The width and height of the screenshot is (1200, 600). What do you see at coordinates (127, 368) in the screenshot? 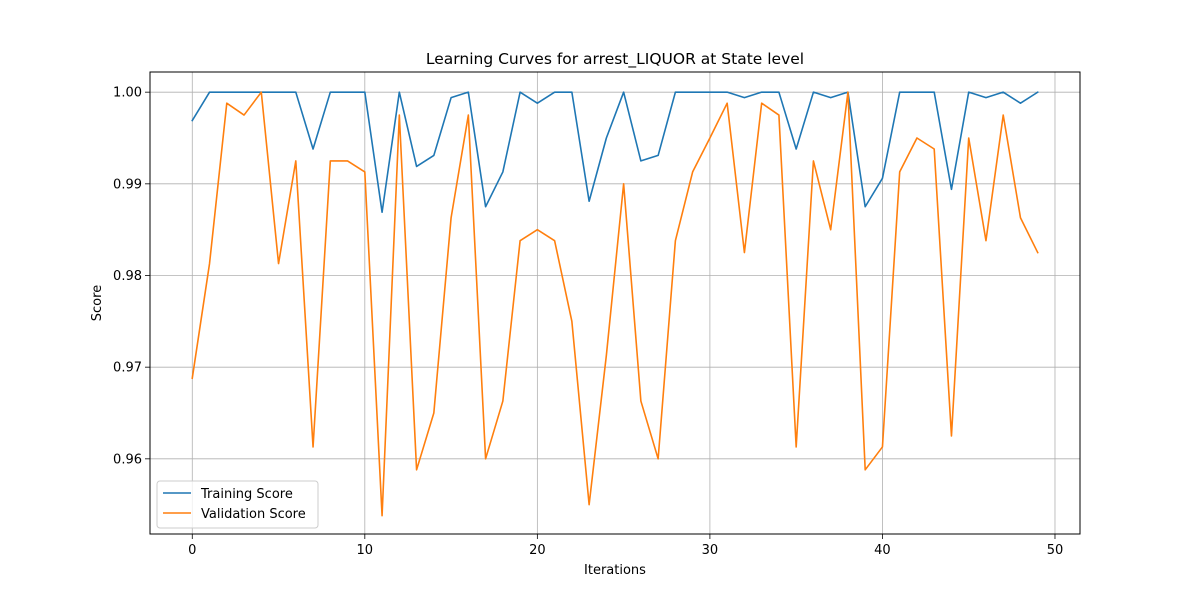
I see `y-tick-label: 0.97` at bounding box center [127, 368].